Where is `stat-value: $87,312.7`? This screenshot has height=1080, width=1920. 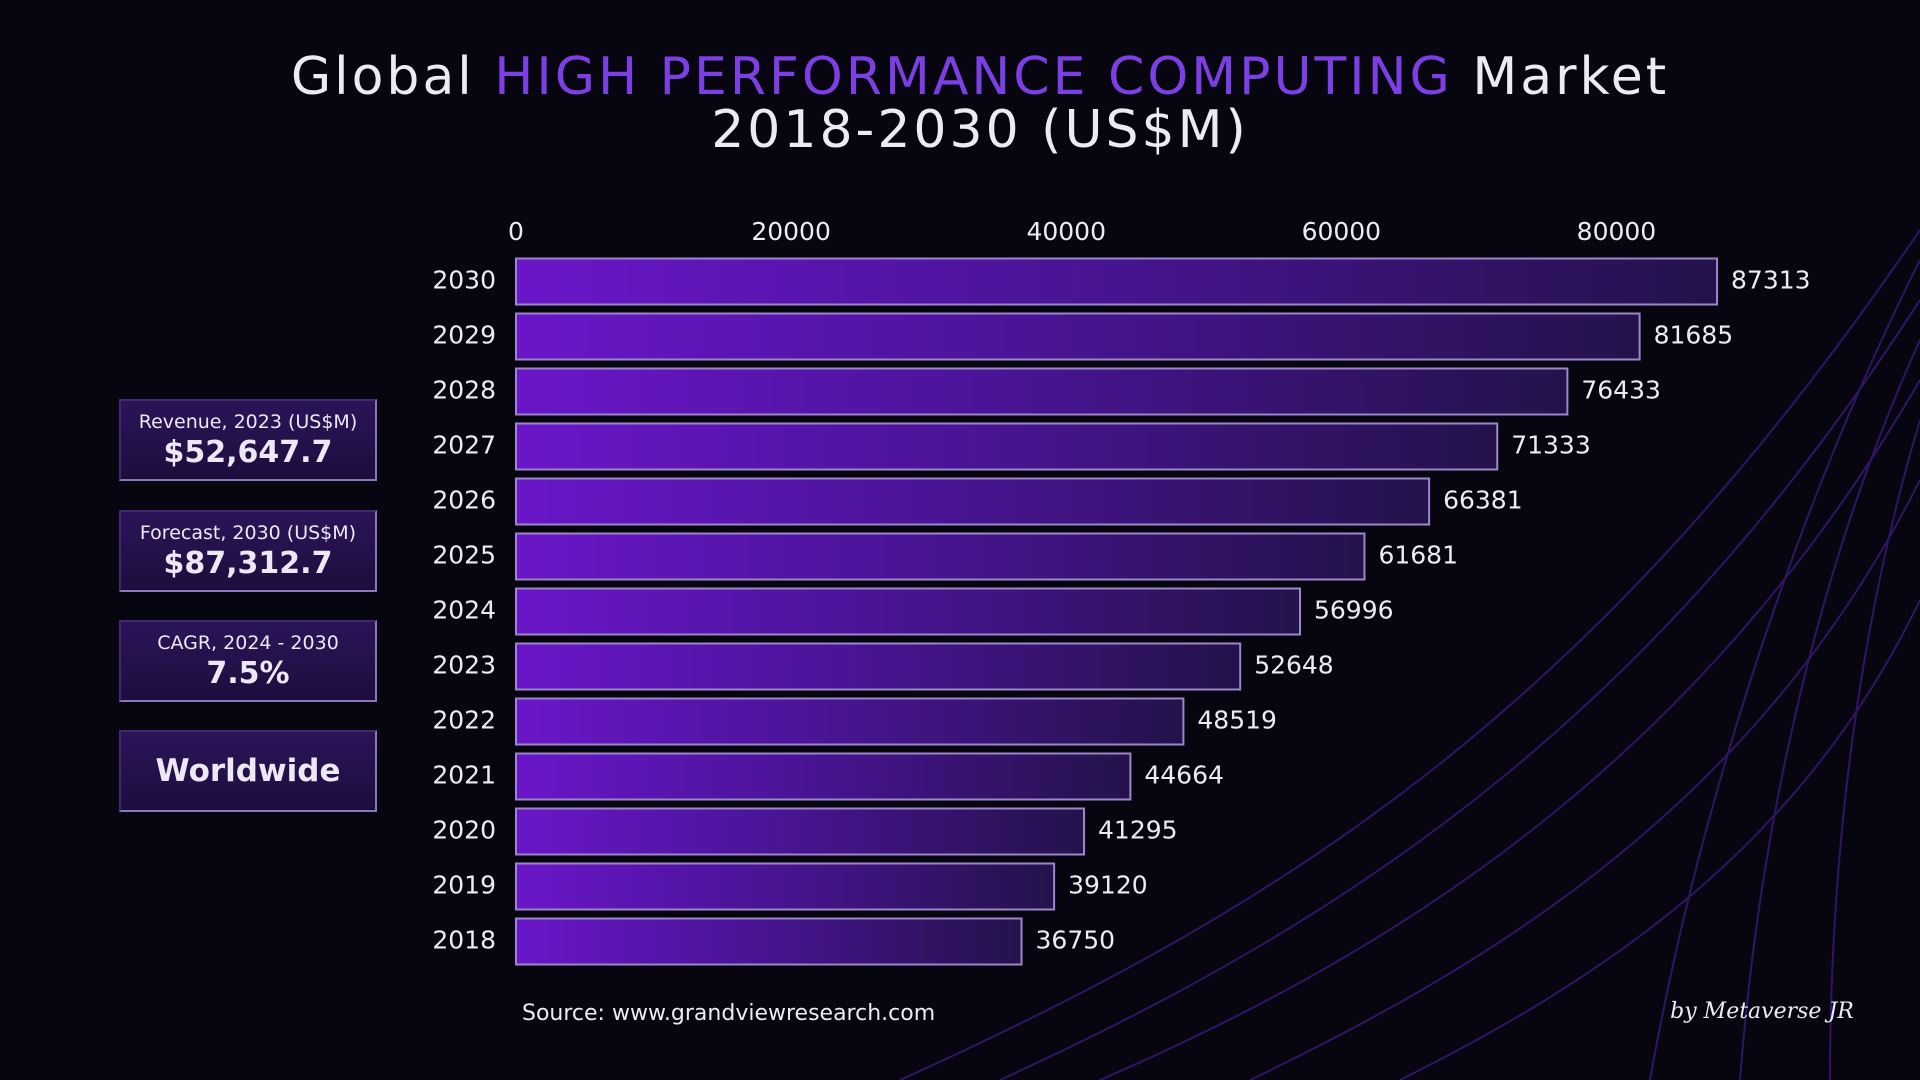 stat-value: $87,312.7 is located at coordinates (248, 563).